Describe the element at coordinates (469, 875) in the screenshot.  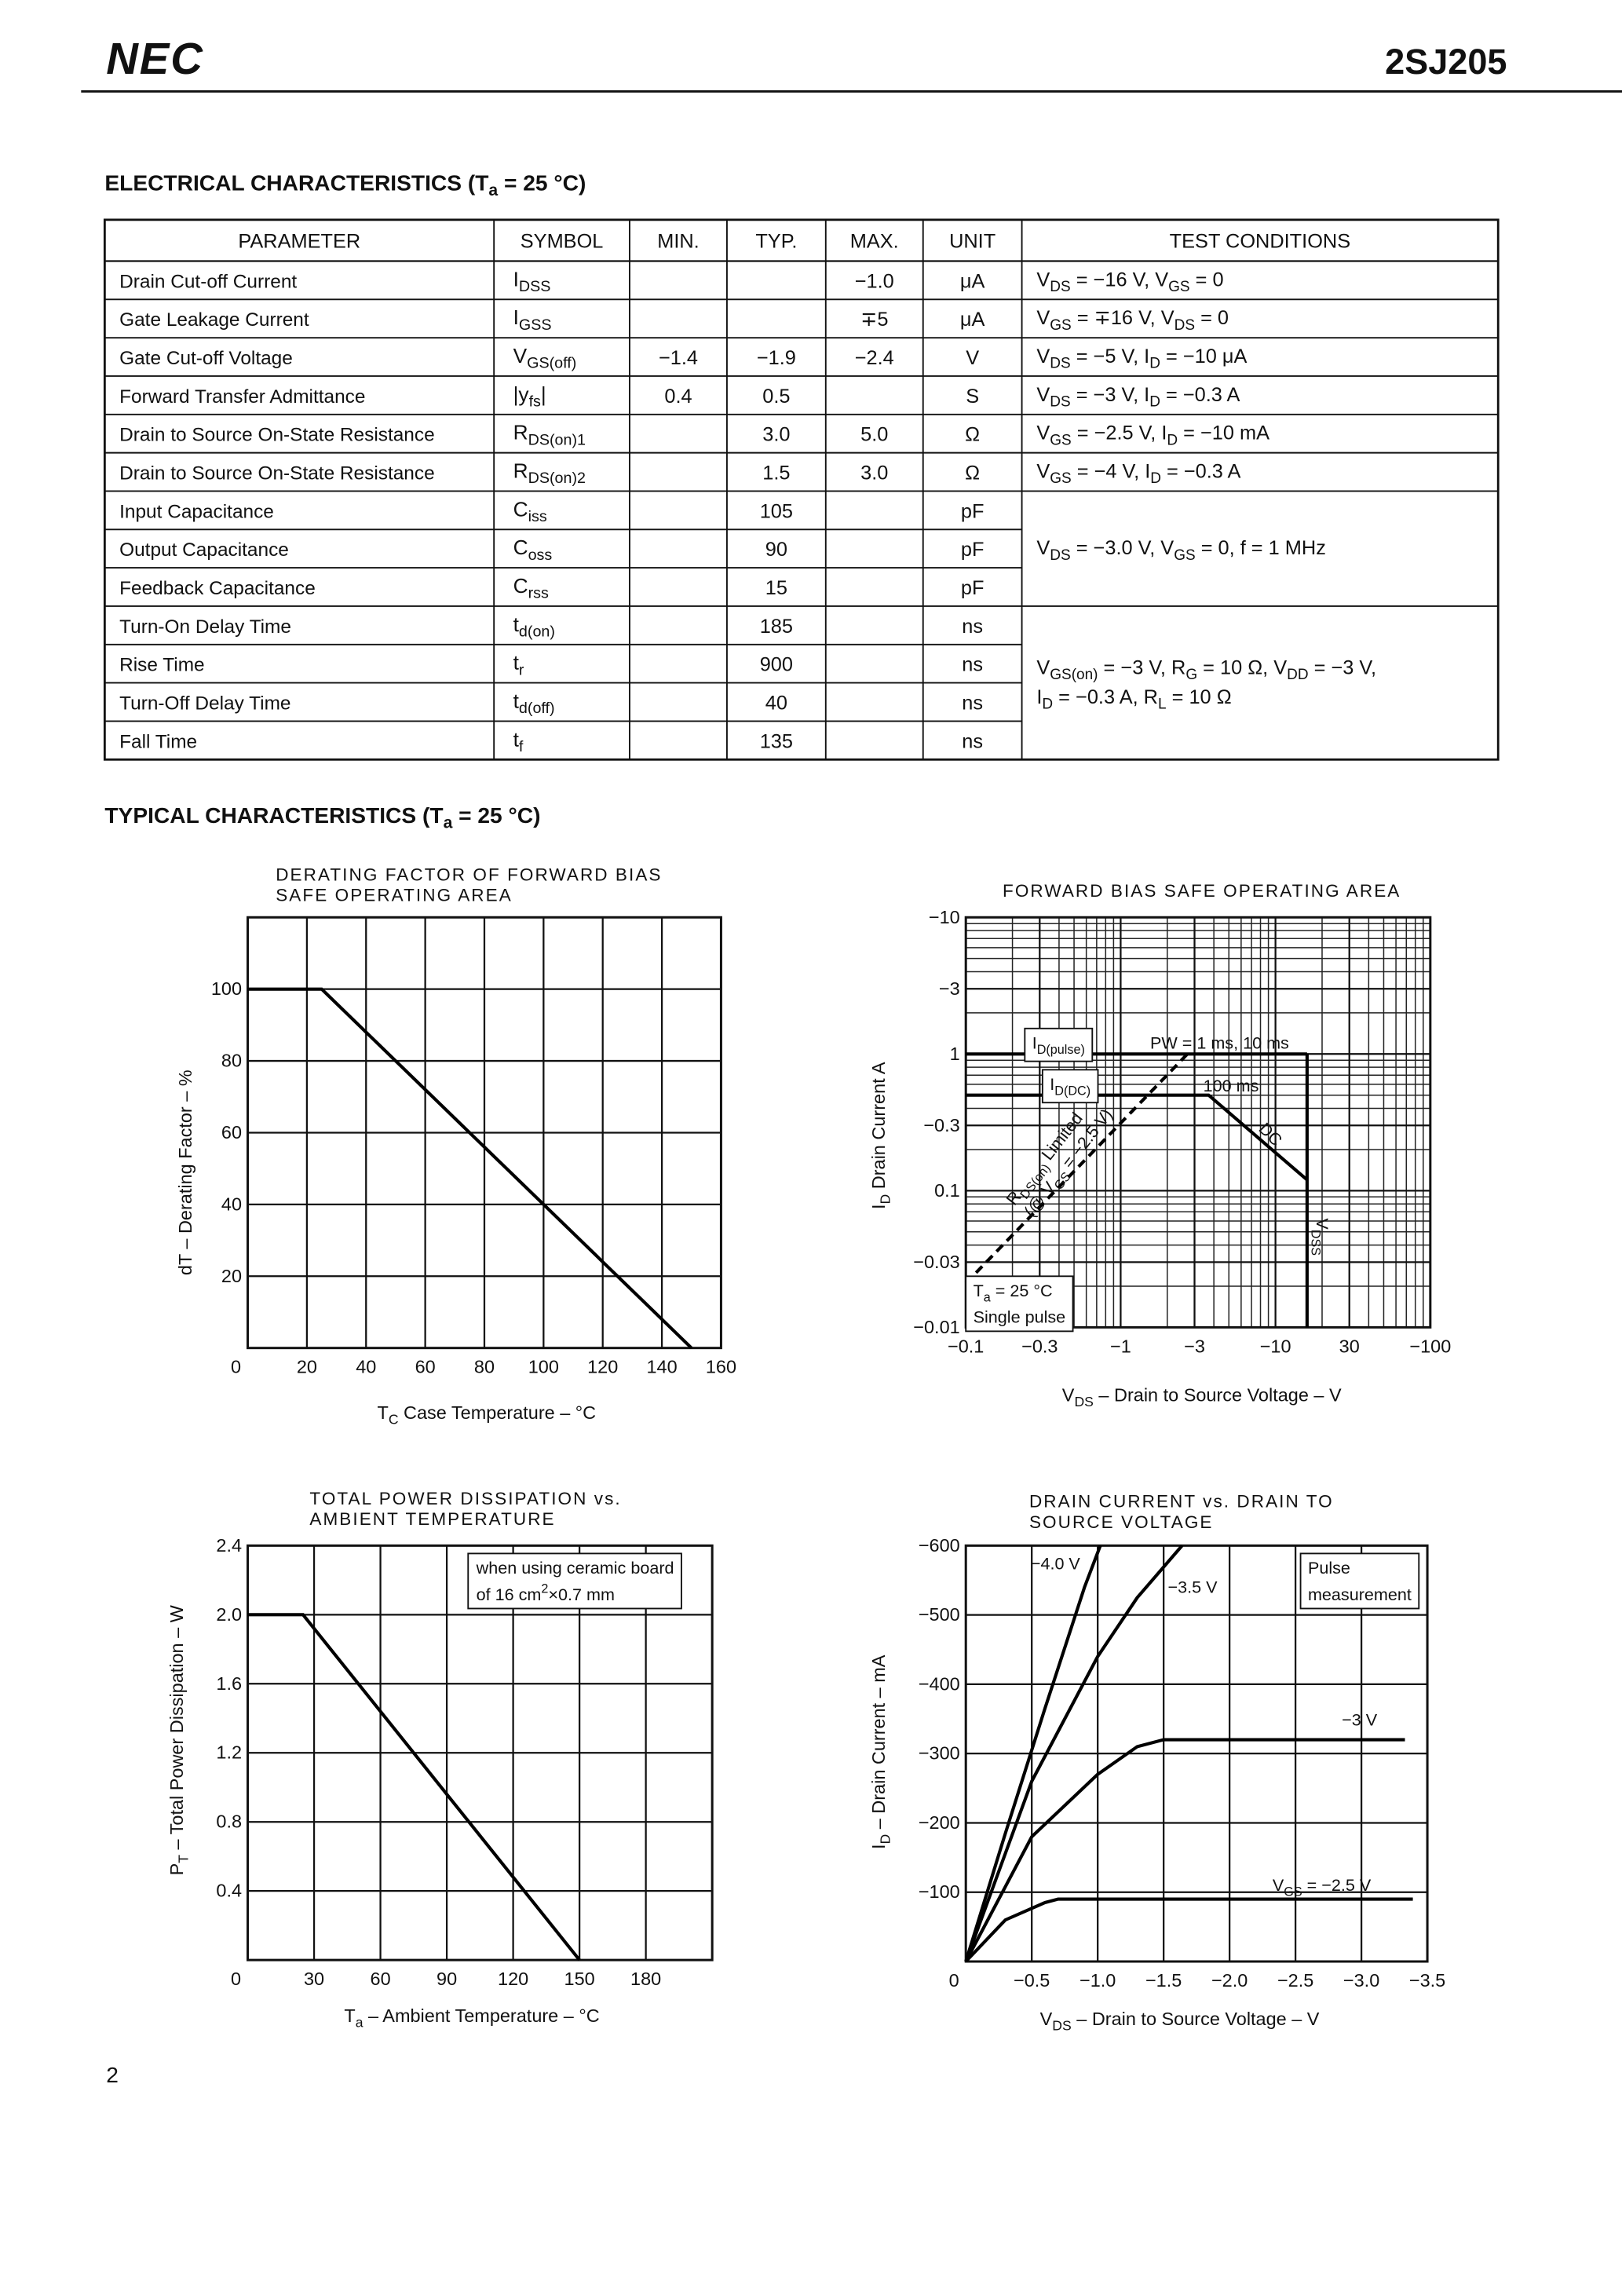
I see `chart-title: DERATING FACTOR OF FORWARD BIAS` at that location.